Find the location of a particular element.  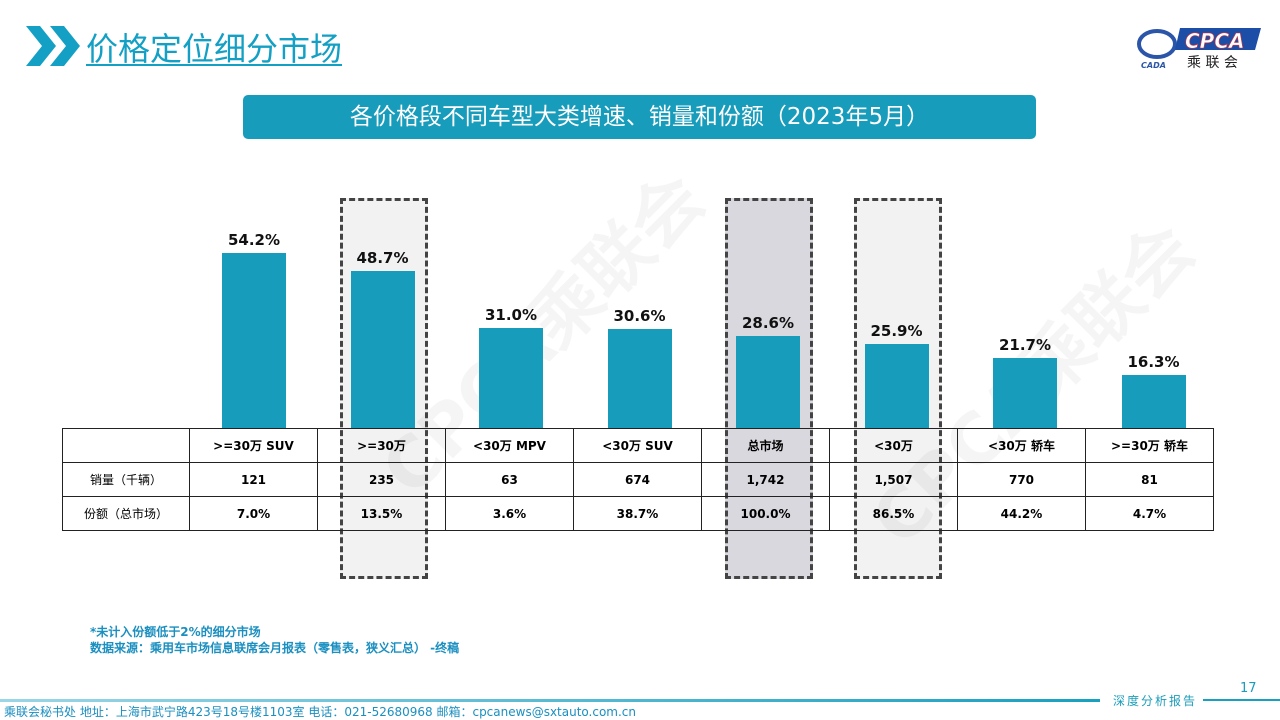

category-header: <30万 is located at coordinates (893, 445).